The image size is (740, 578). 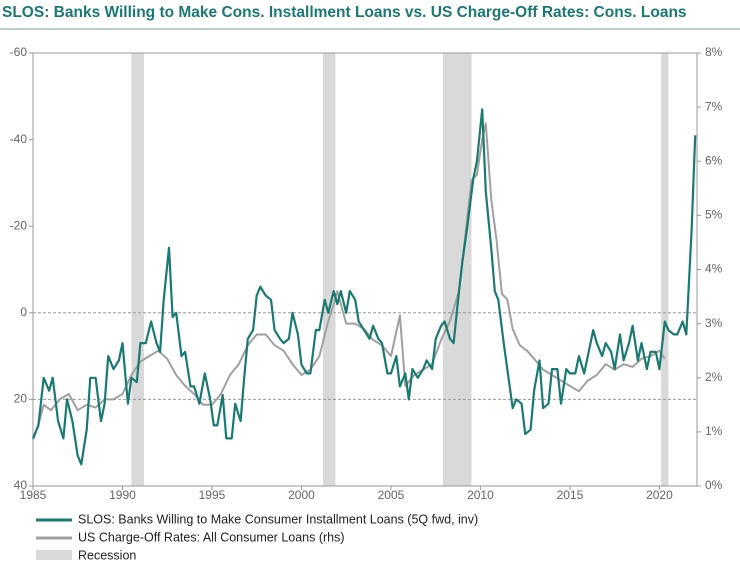 What do you see at coordinates (391, 495) in the screenshot?
I see `x-tick-label: 2005` at bounding box center [391, 495].